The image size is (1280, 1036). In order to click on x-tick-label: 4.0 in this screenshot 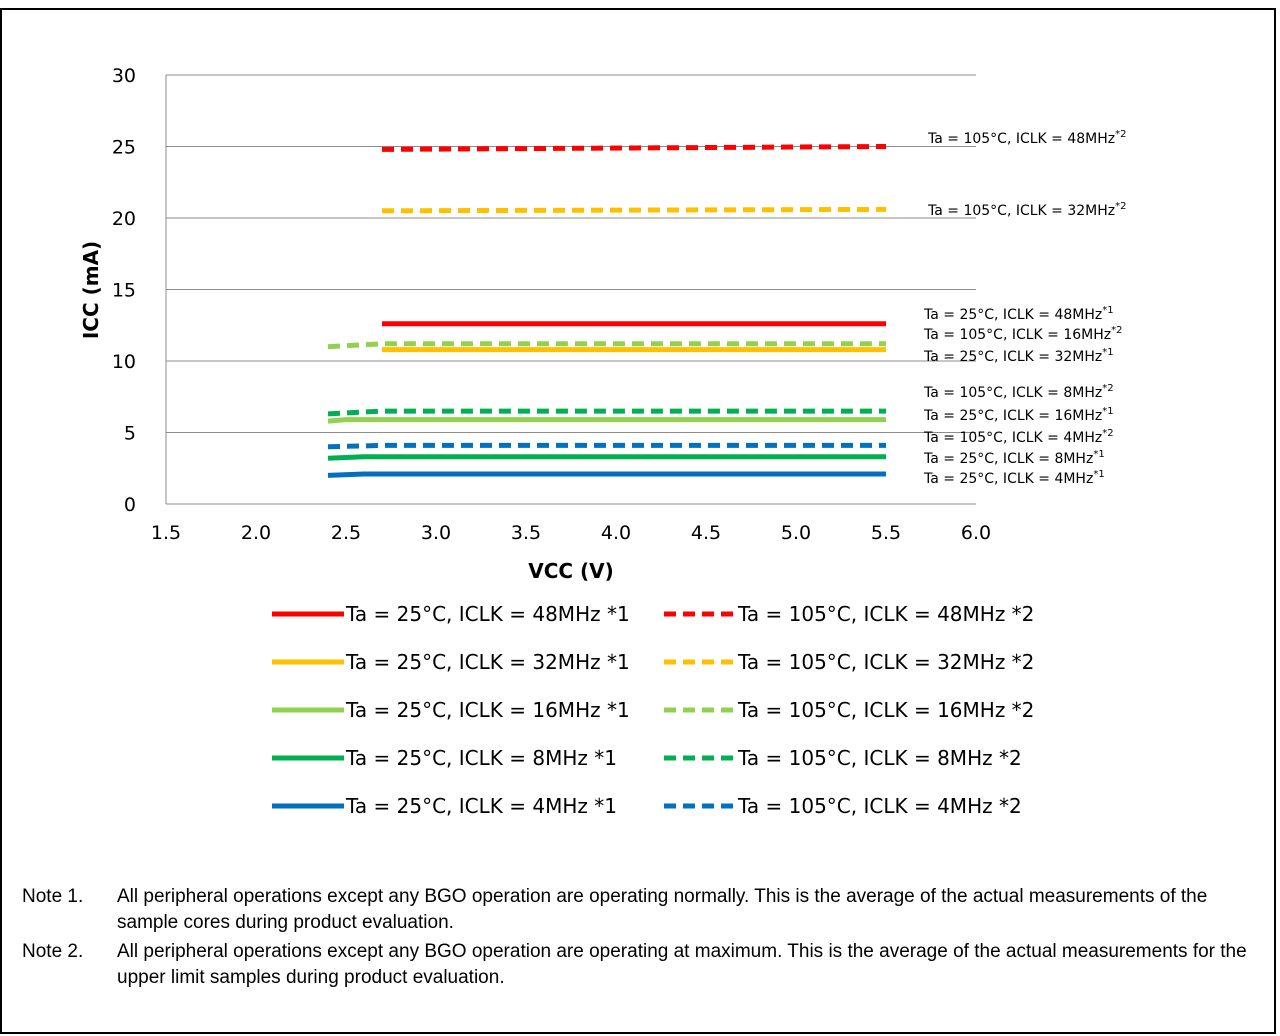, I will do `click(616, 533)`.